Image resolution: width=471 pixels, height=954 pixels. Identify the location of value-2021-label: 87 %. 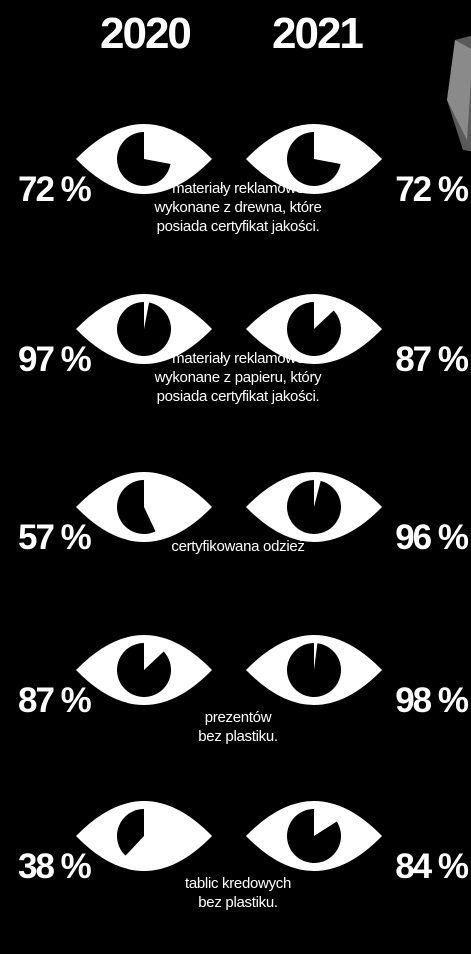
(432, 359).